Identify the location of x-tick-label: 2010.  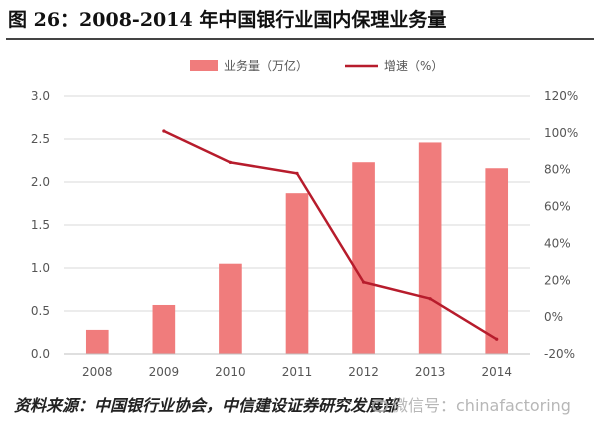
(230, 372).